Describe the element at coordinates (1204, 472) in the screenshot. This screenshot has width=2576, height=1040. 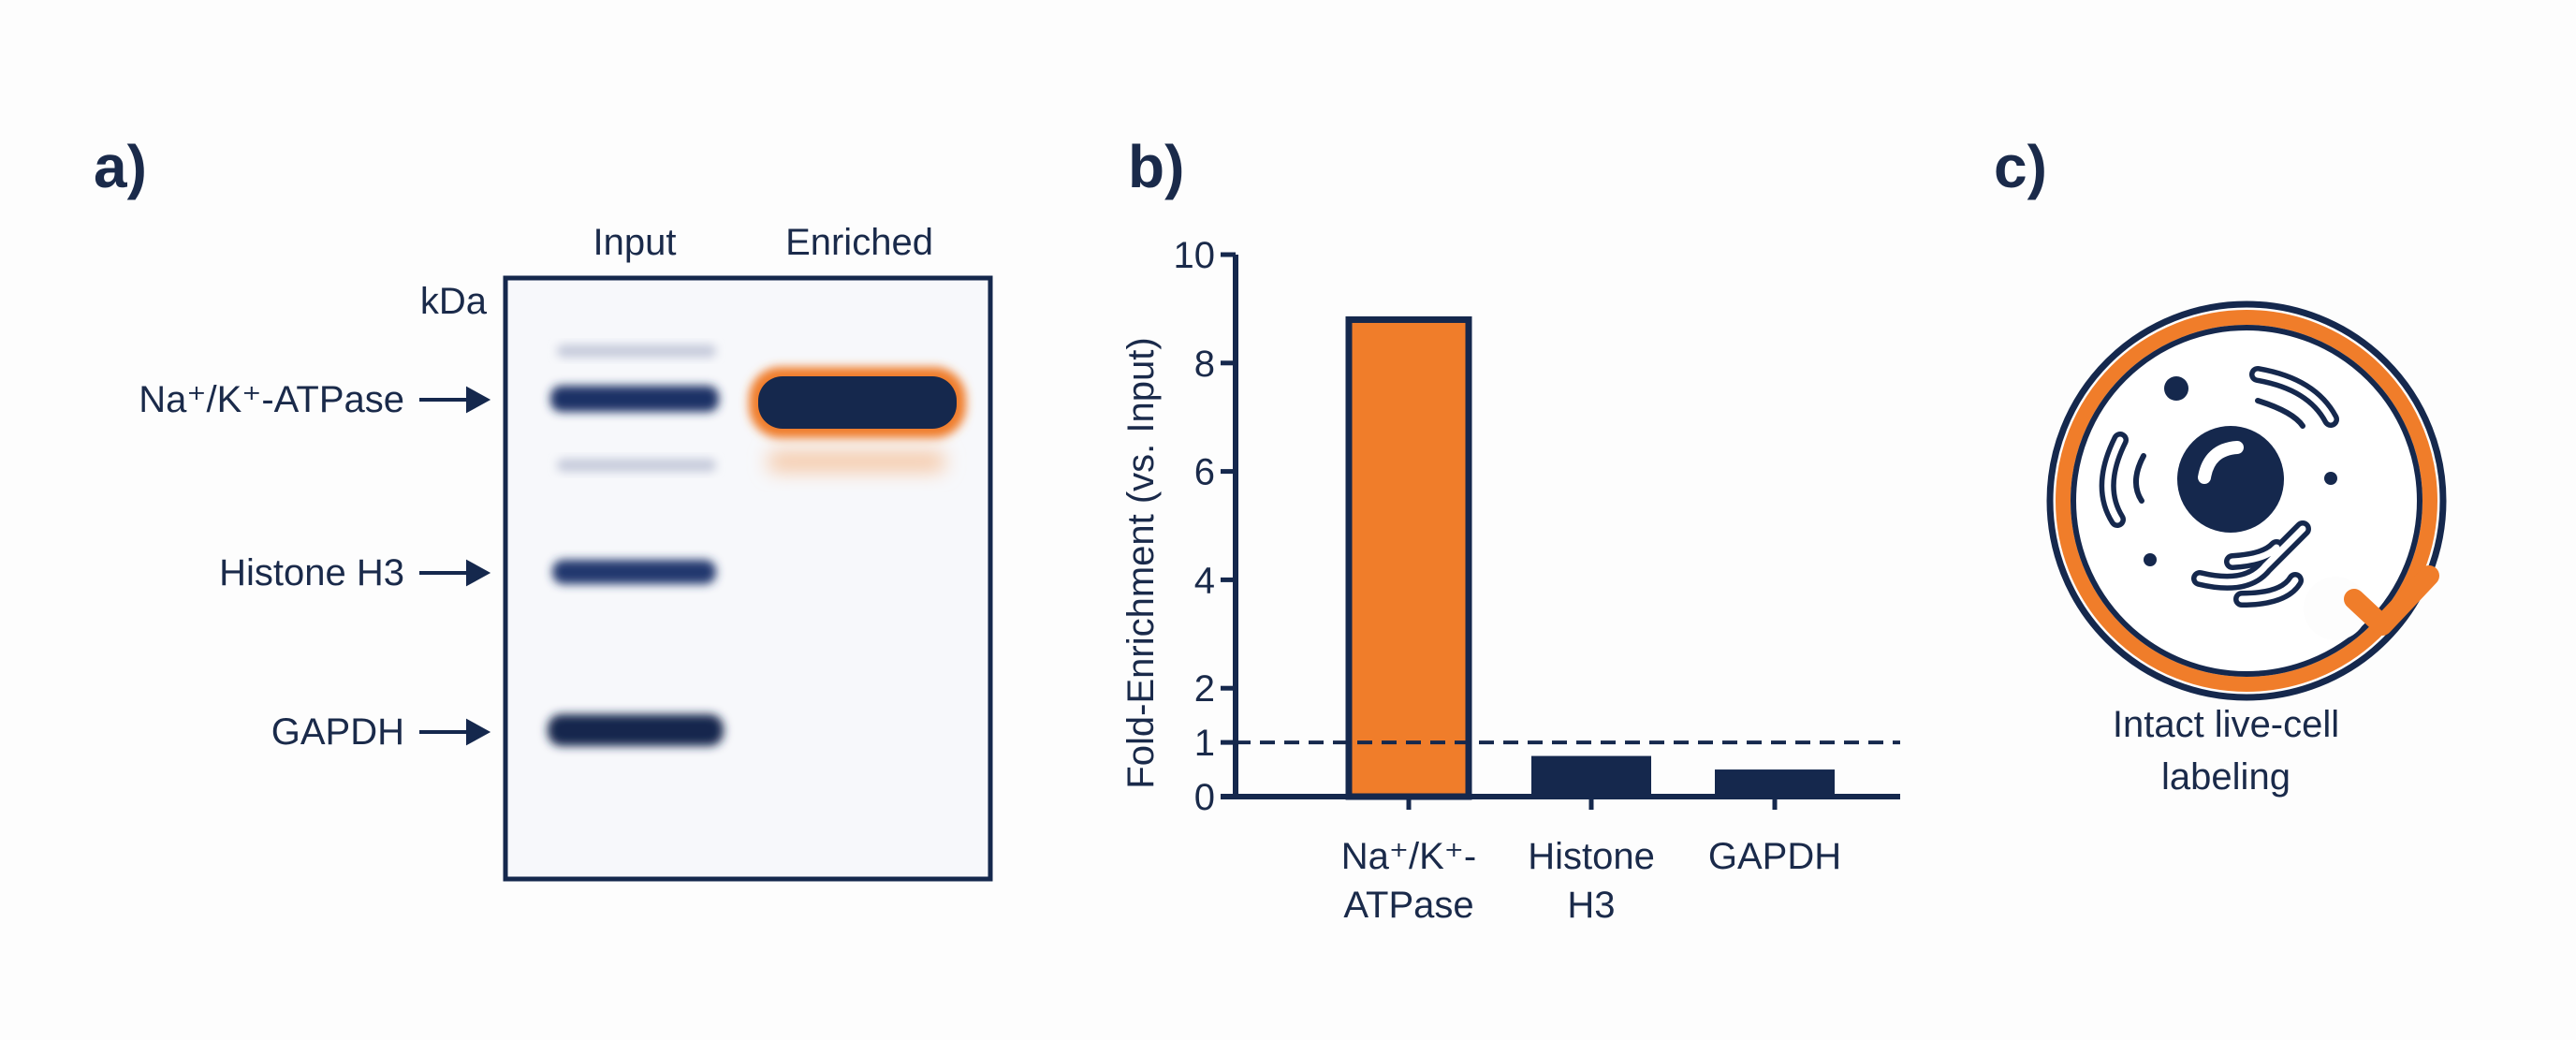
I see `y-tick-label: 6` at that location.